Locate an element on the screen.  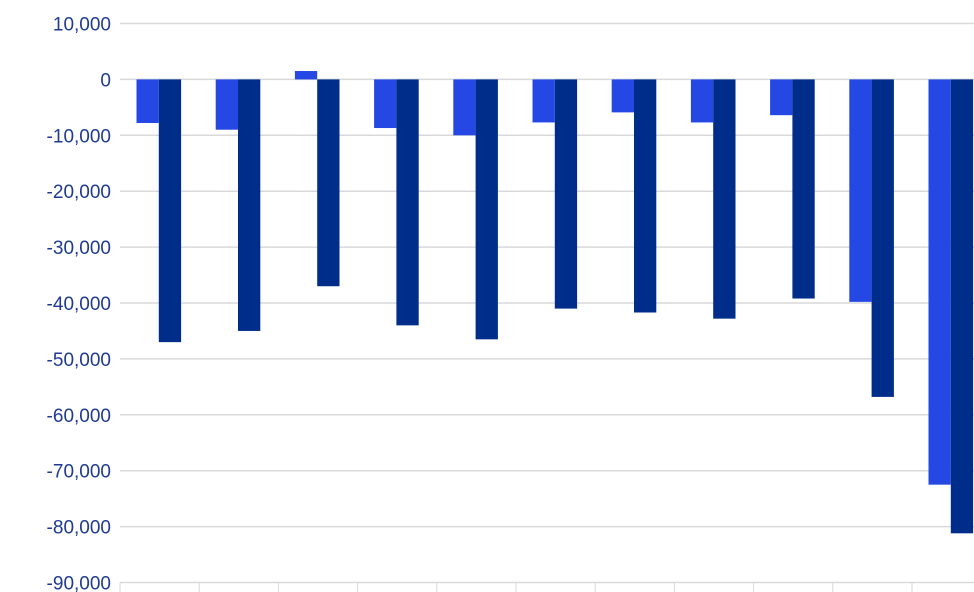
y-tick-label: -70,000 is located at coordinates (79, 472).